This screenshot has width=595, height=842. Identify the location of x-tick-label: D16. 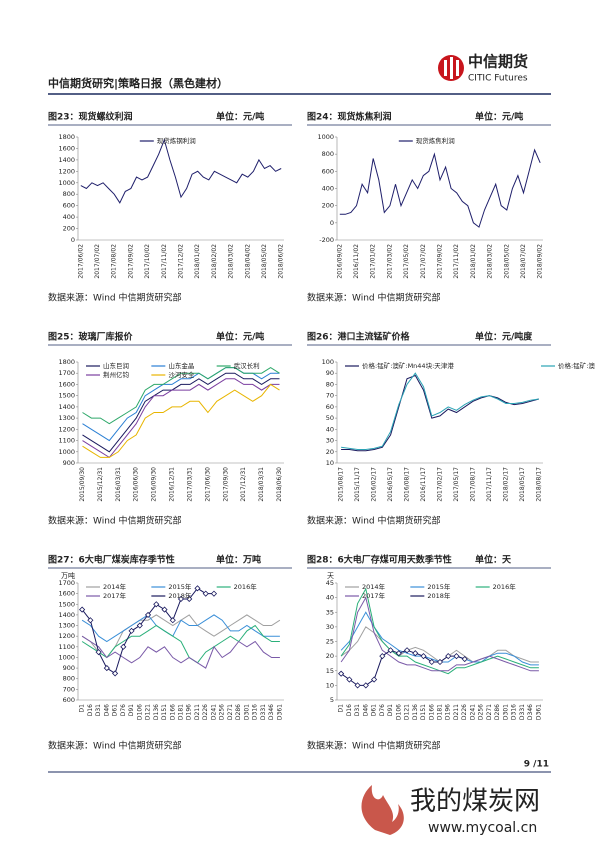
(90, 710).